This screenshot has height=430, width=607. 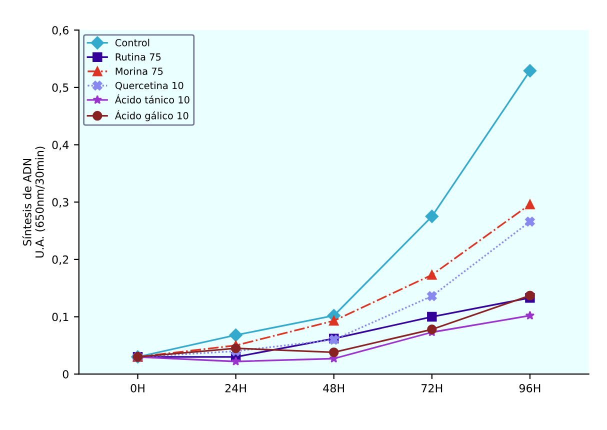 I want to click on x-tick-label: 96H, so click(x=529, y=388).